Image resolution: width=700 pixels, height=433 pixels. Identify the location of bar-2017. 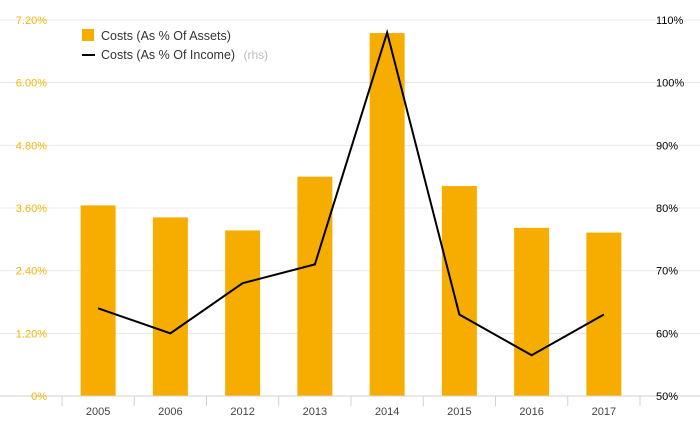
(604, 314).